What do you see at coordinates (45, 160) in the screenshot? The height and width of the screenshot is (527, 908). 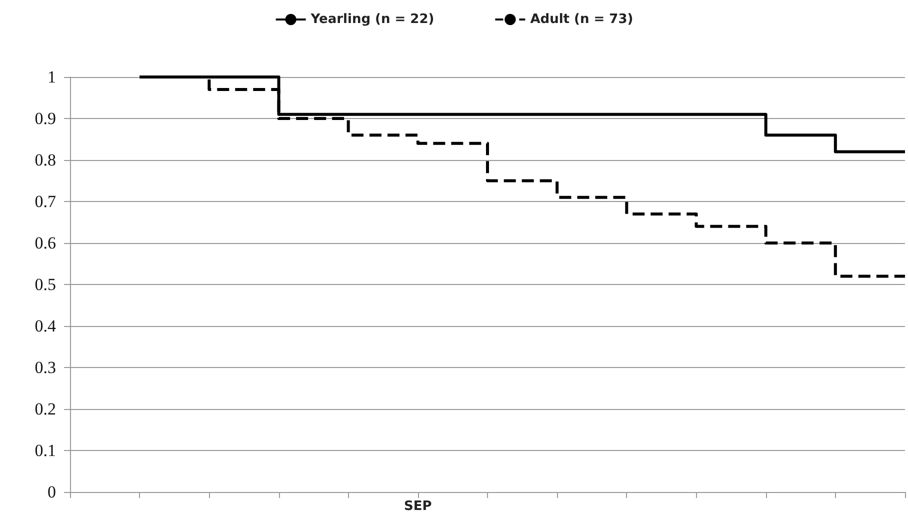 I see `y-tick-label: 0.8` at bounding box center [45, 160].